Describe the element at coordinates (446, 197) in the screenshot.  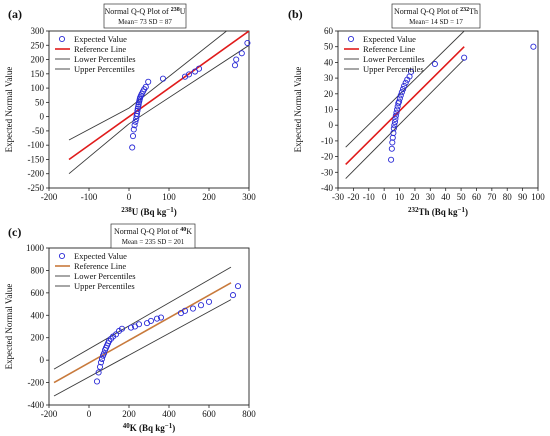
I see `x-tick-label: 40` at that location.